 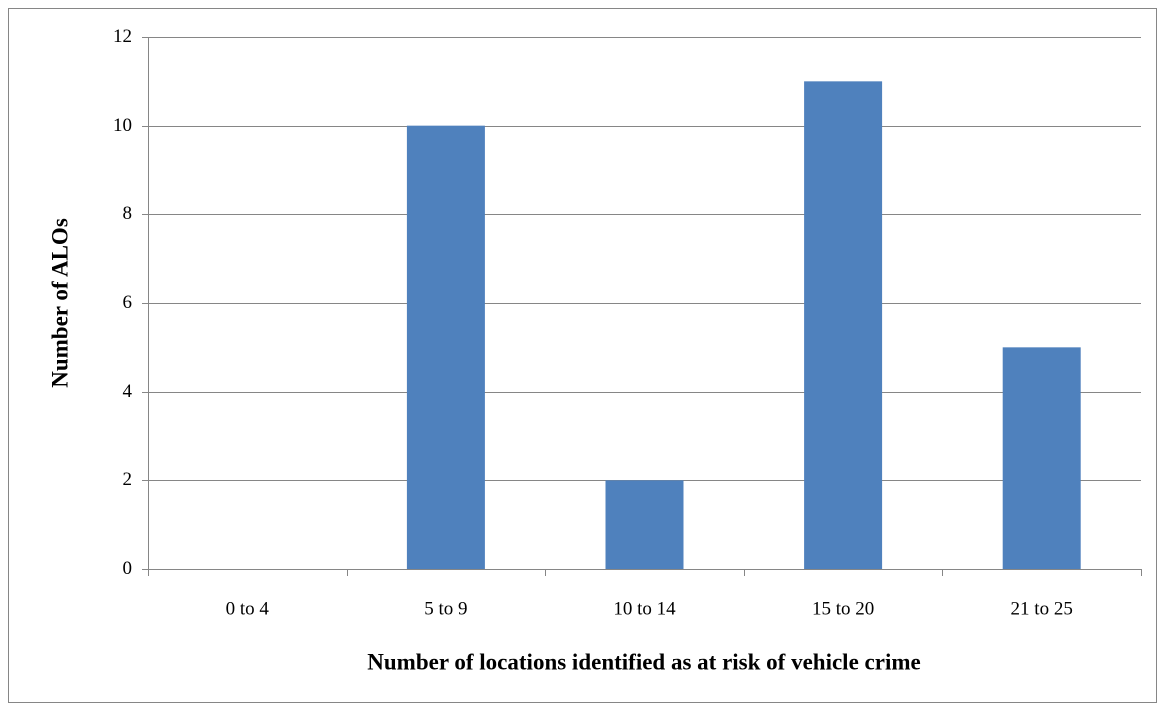 What do you see at coordinates (248, 608) in the screenshot?
I see `x-tick-label: 0 to 4` at bounding box center [248, 608].